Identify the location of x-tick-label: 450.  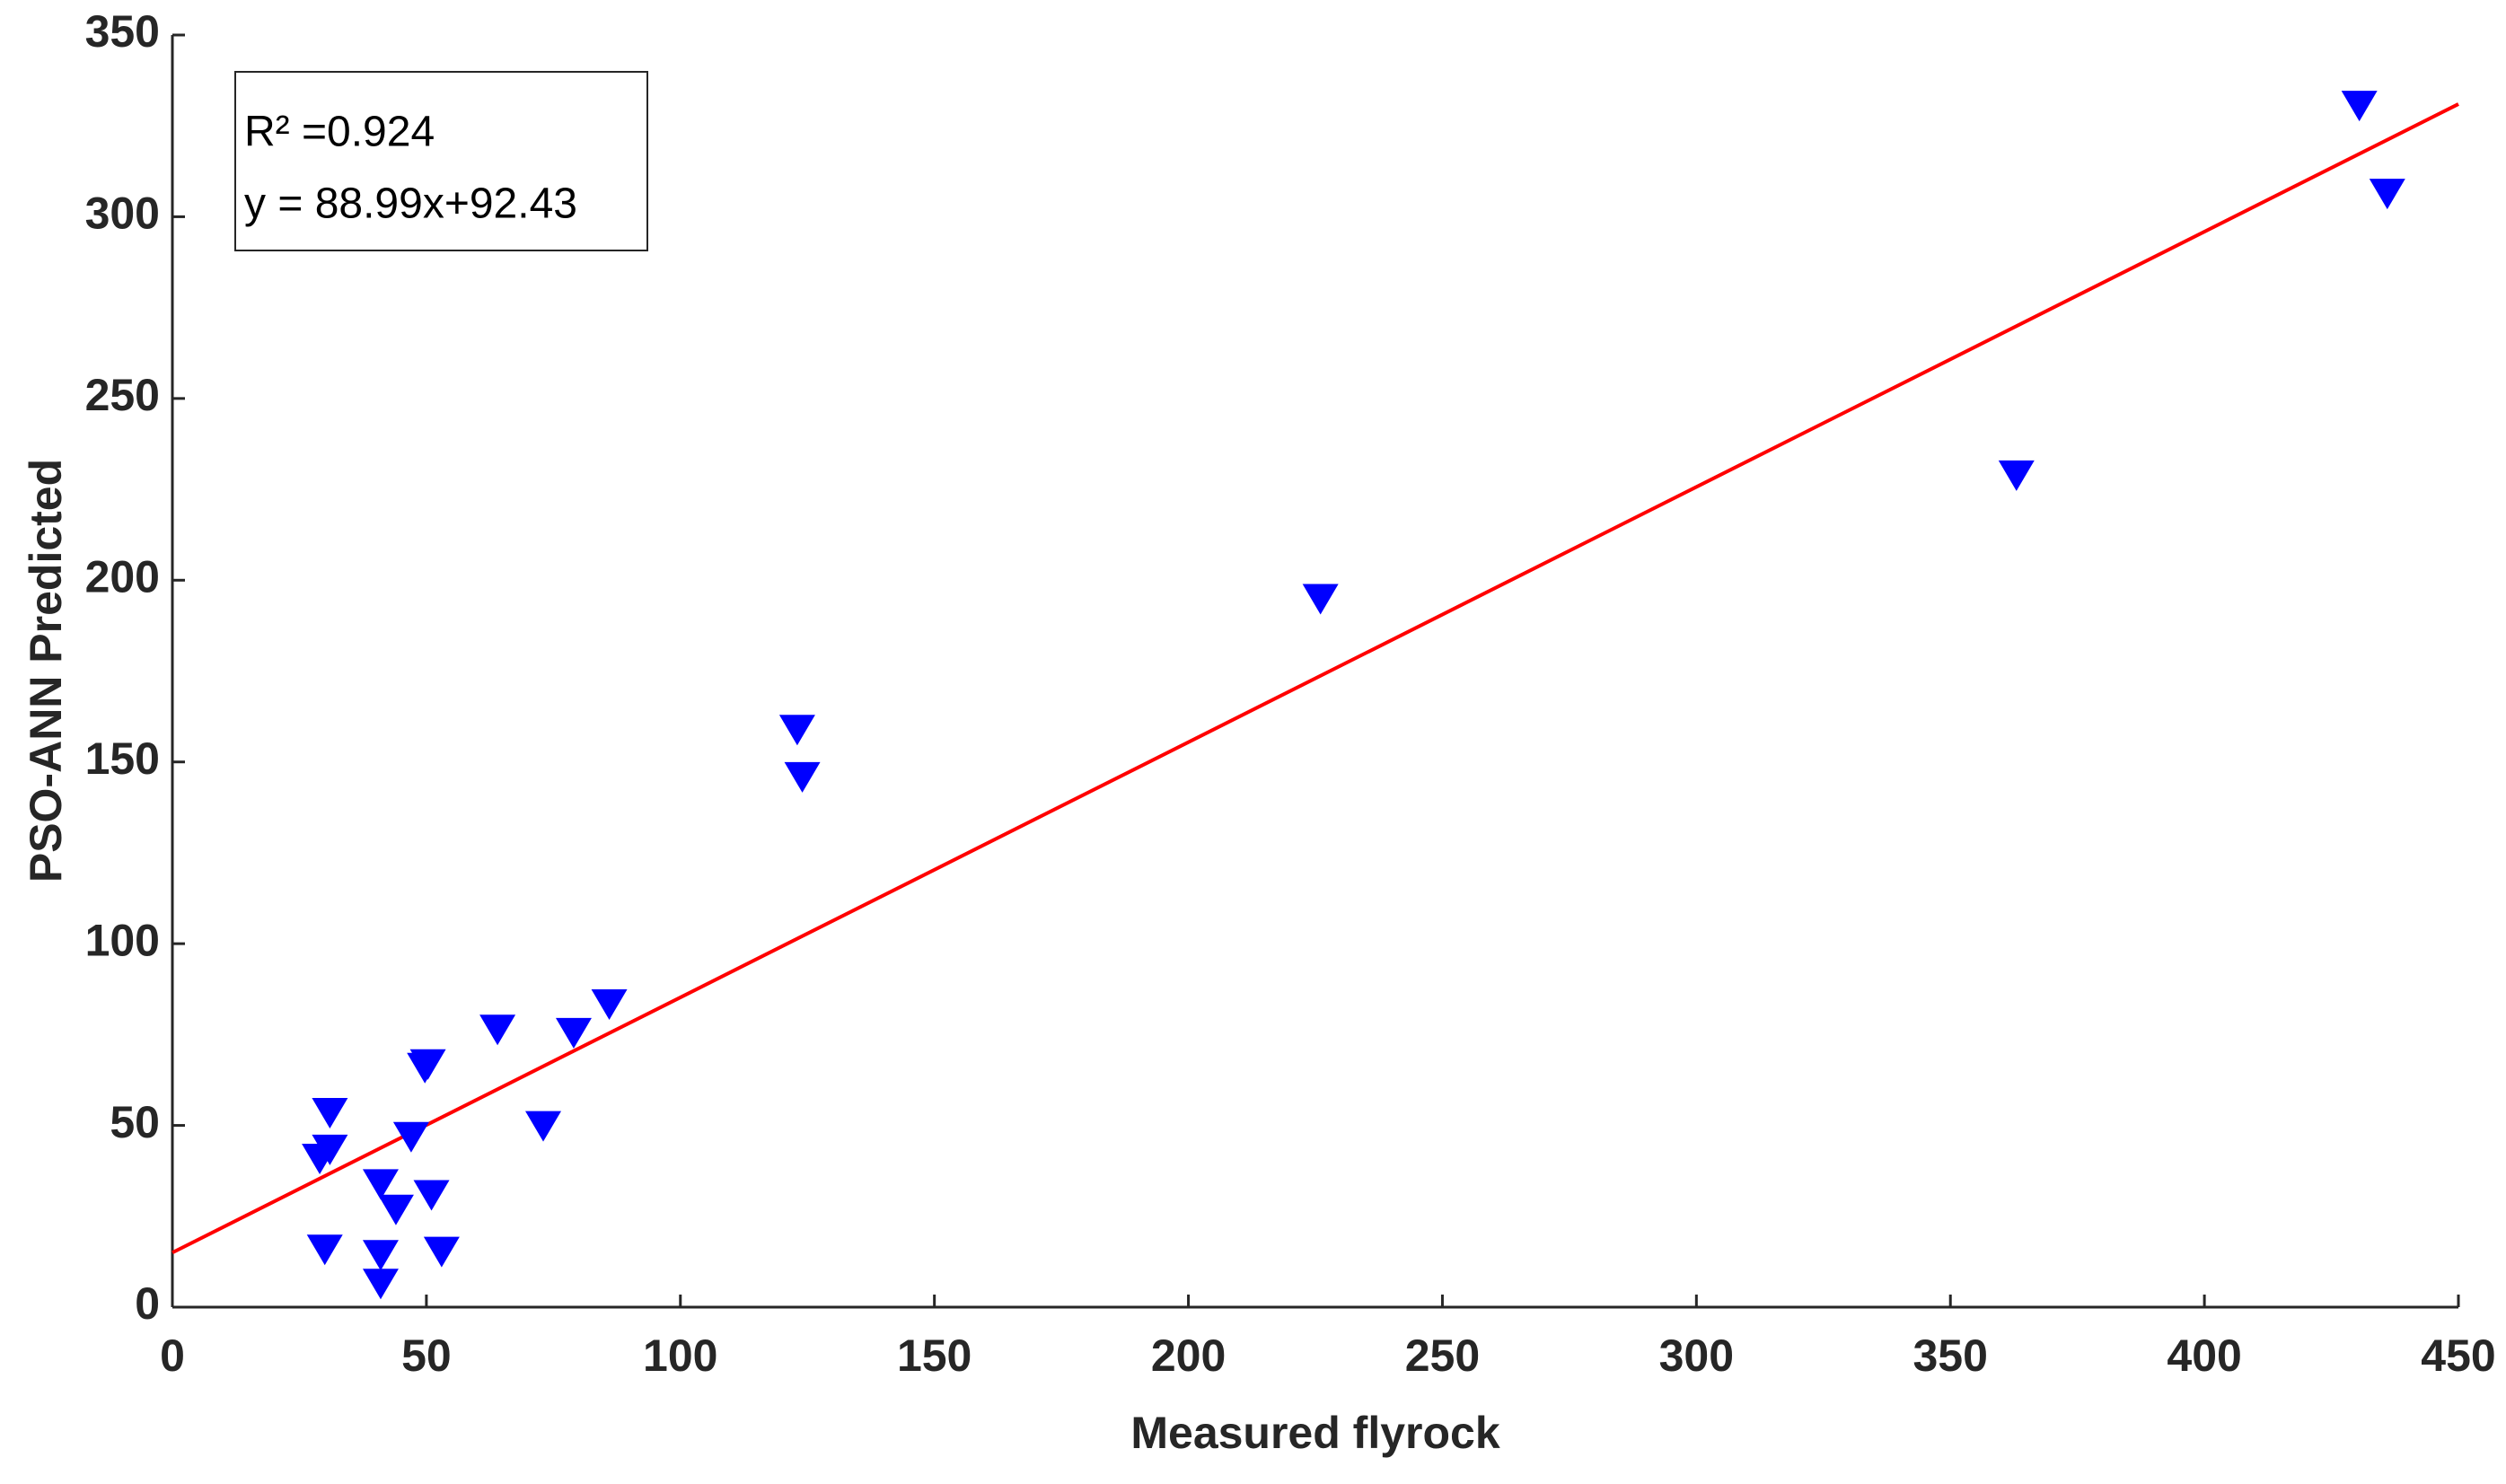
(2458, 1355).